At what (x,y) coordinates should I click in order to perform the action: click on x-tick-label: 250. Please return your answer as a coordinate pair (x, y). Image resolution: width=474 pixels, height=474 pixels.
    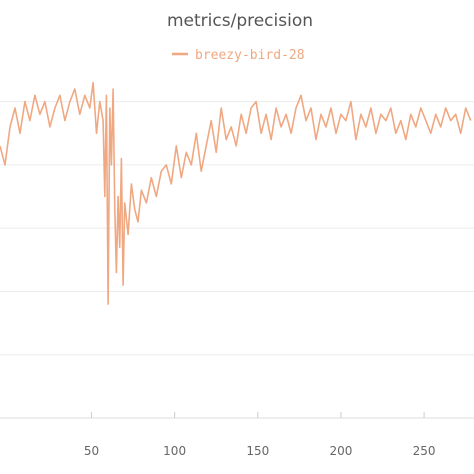
    Looking at the image, I should click on (424, 451).